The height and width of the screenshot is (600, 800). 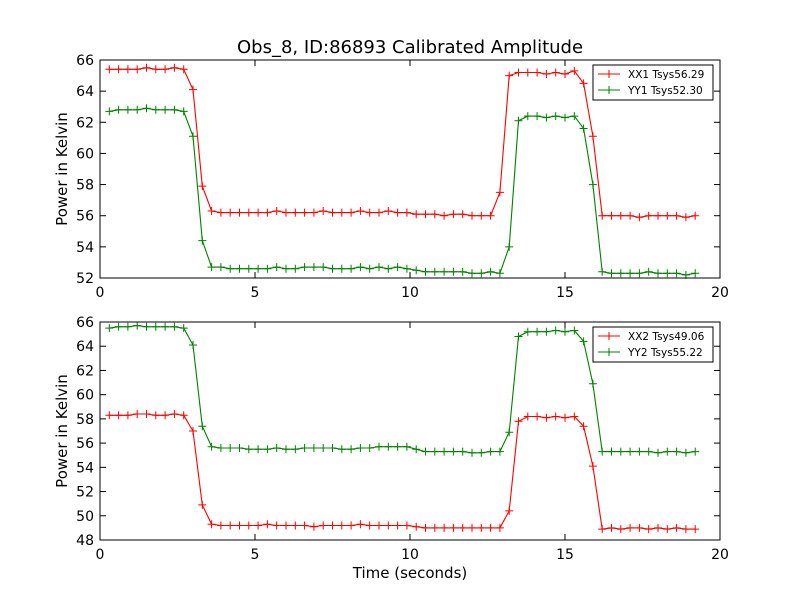 What do you see at coordinates (85, 217) in the screenshot?
I see `top-y-tick-label: 56` at bounding box center [85, 217].